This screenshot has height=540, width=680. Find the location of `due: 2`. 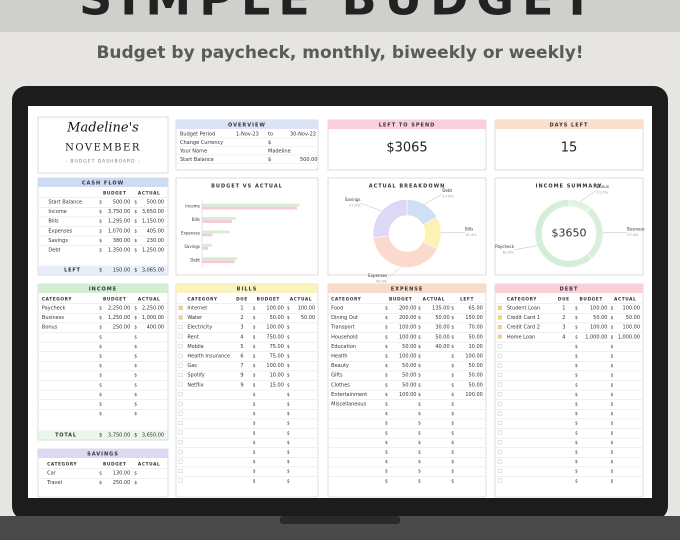

due: 2 is located at coordinates (241, 318).